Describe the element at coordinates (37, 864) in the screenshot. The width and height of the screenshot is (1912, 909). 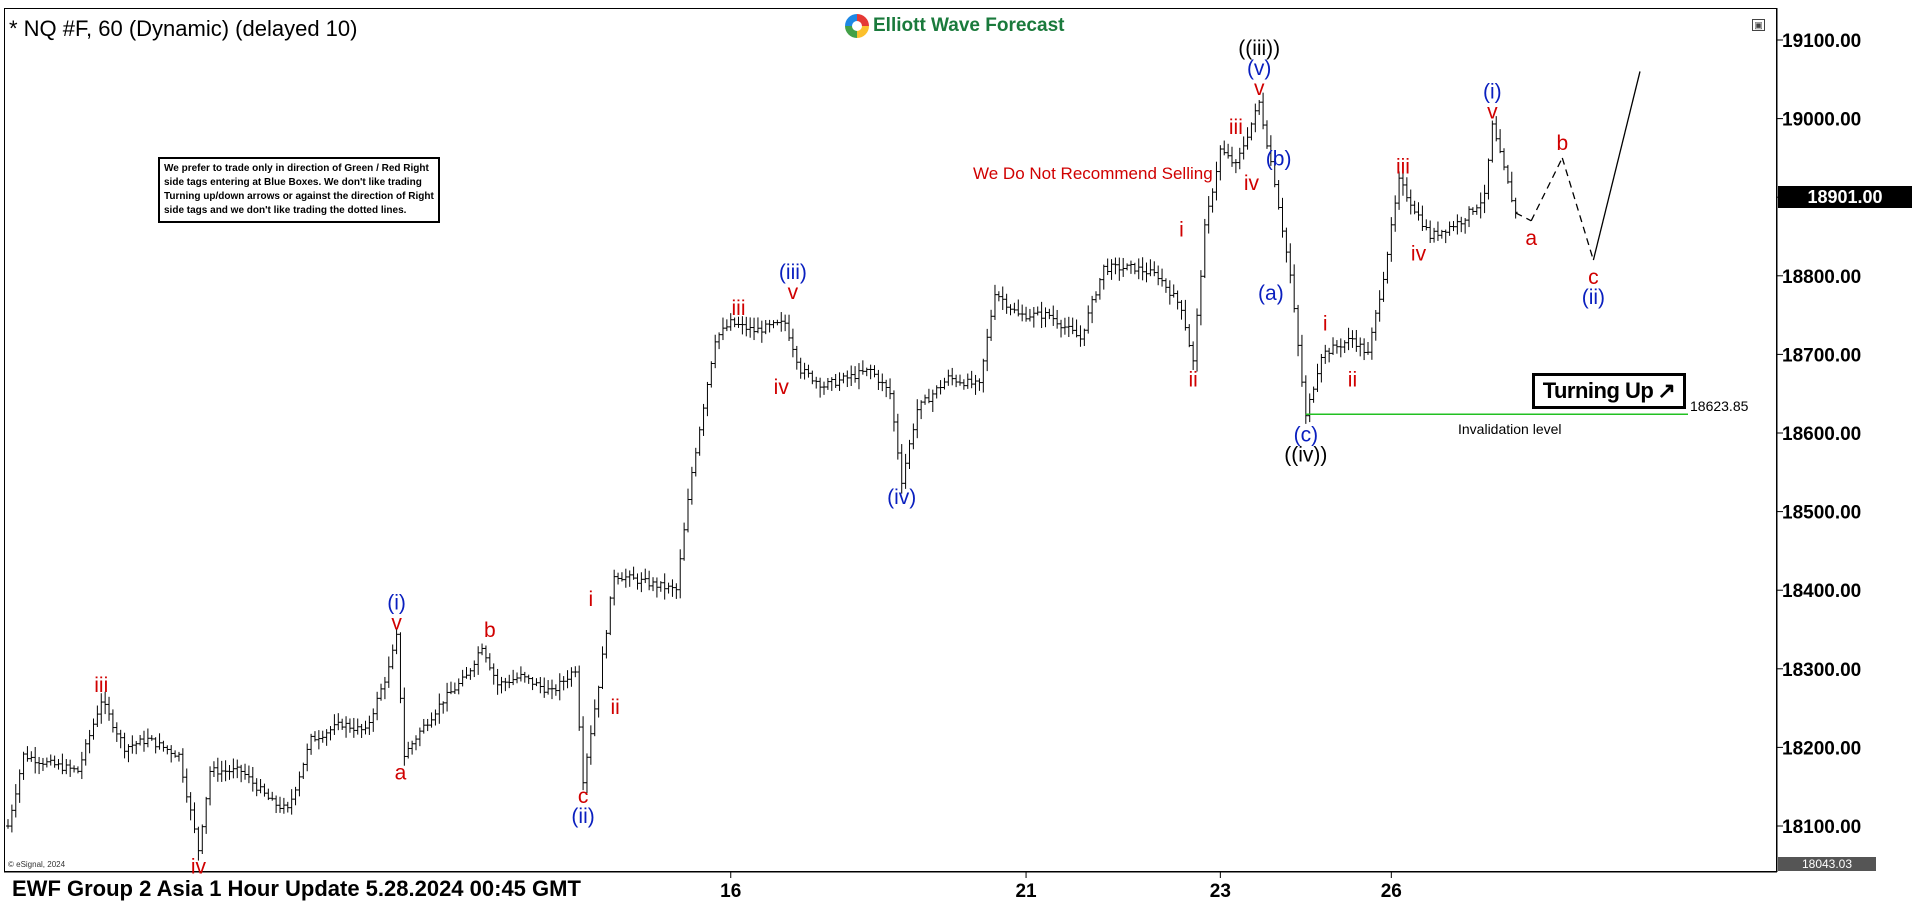
I see `copyright-text: © eSignal, 2024` at that location.